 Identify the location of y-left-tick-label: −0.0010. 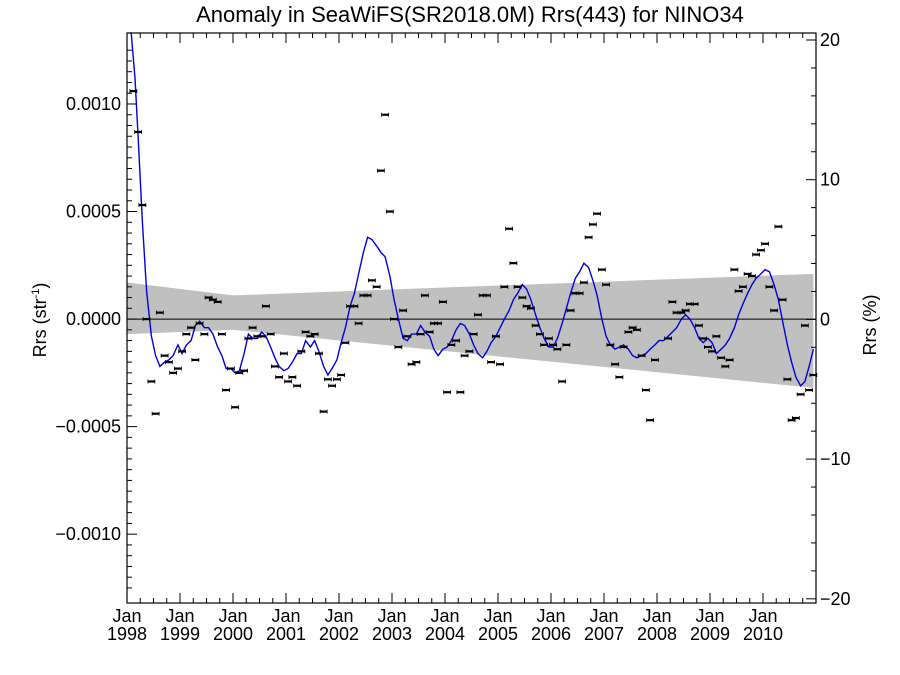
(88, 534).